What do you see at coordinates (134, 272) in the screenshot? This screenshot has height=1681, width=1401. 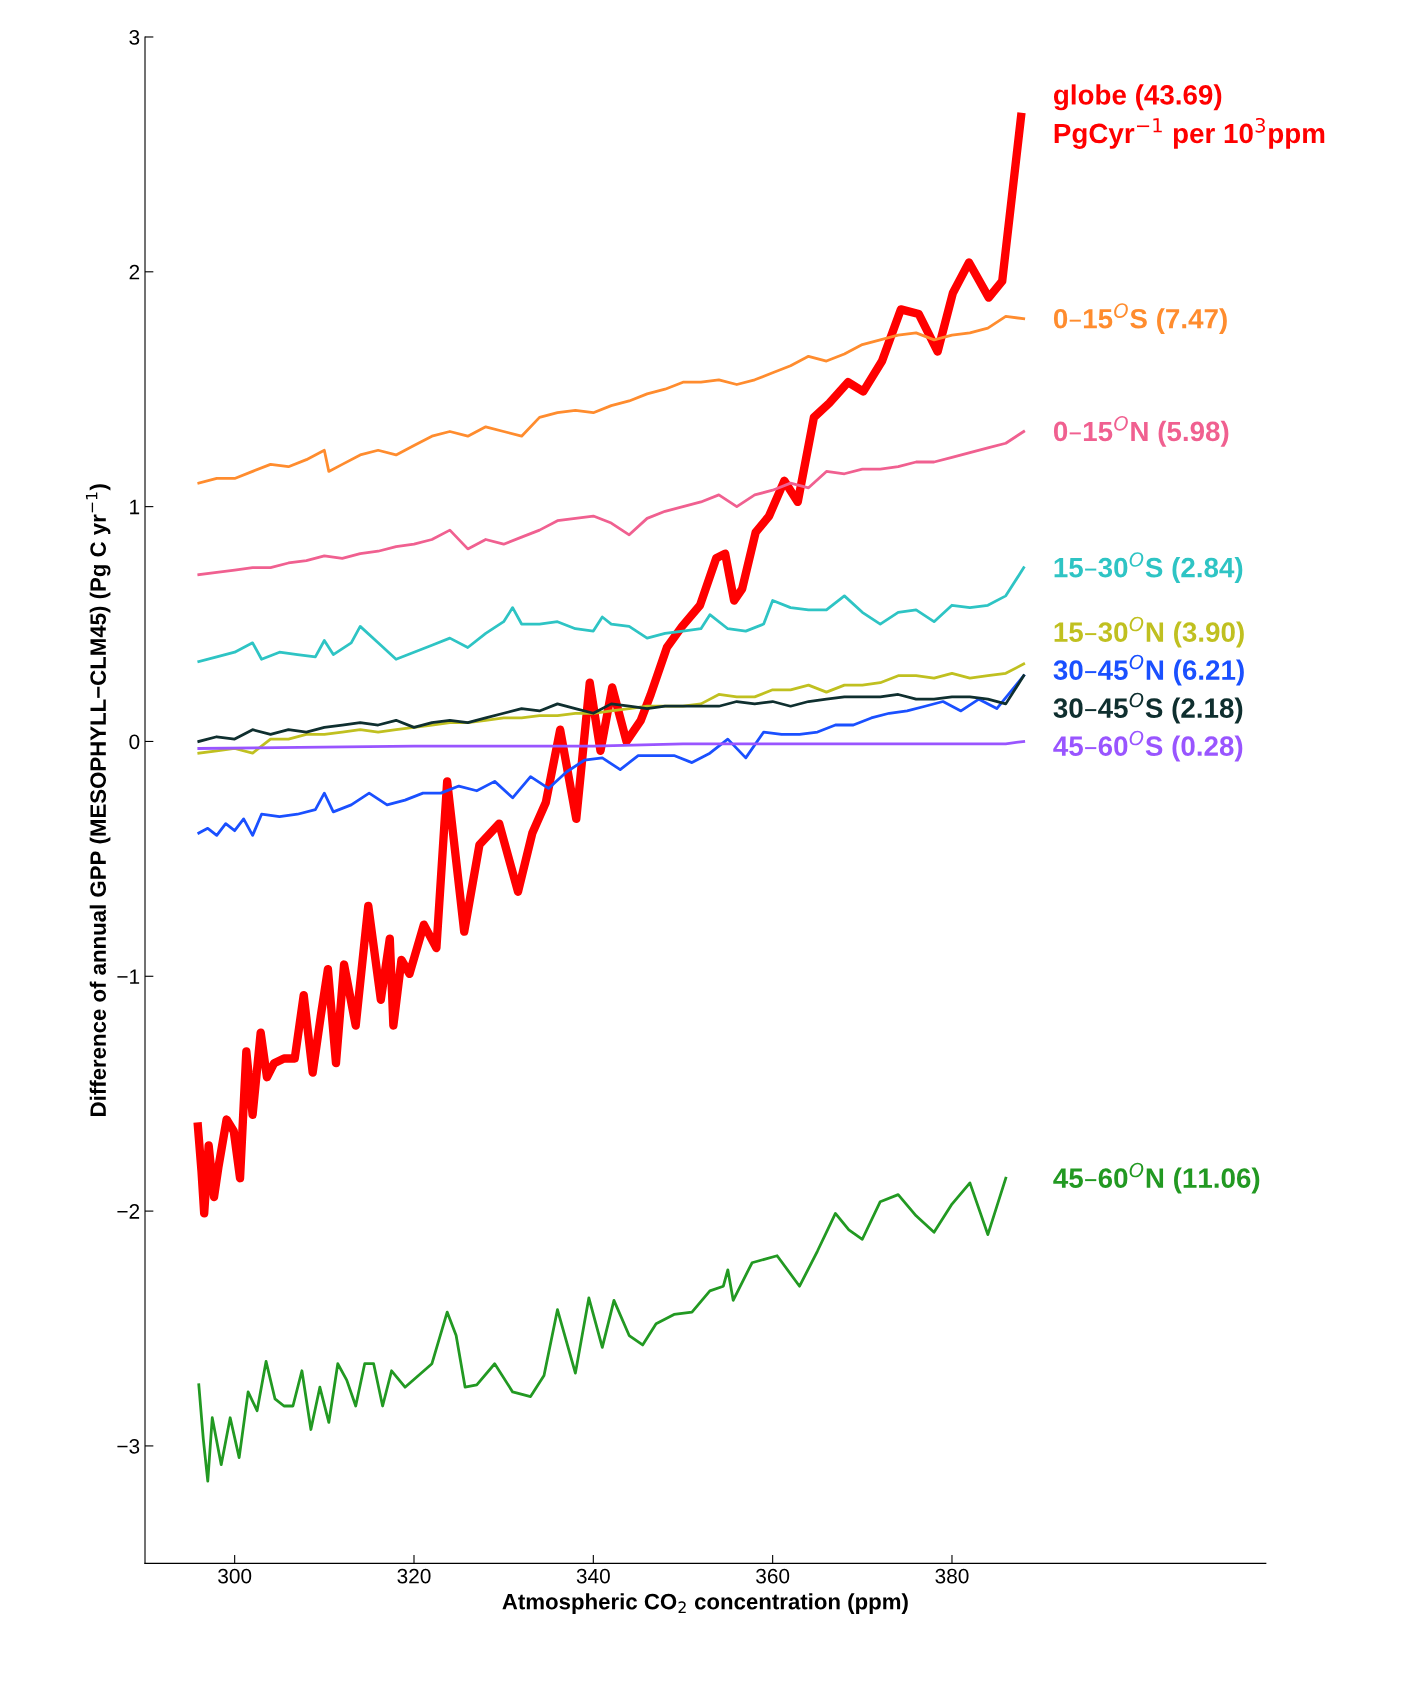 I see `y-tick-label: 2` at bounding box center [134, 272].